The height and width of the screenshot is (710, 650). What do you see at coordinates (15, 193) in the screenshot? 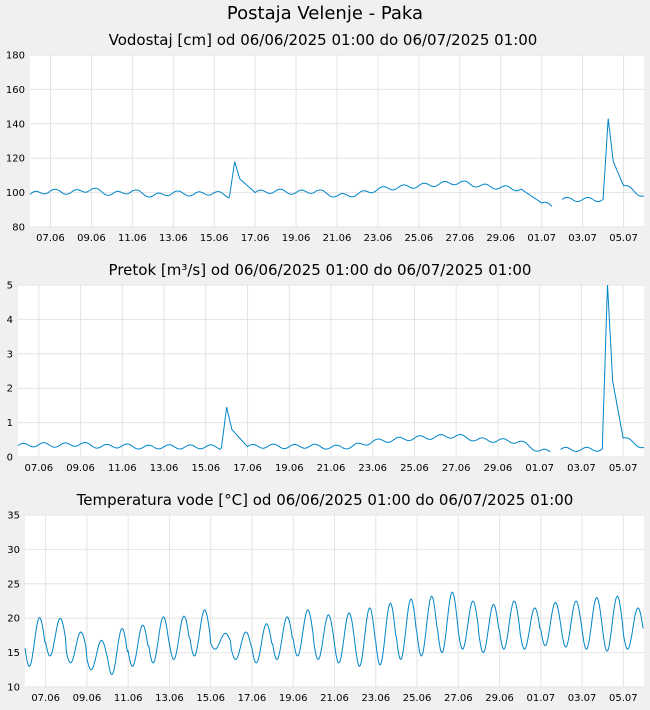
I see `y-tick-label: 100` at bounding box center [15, 193].